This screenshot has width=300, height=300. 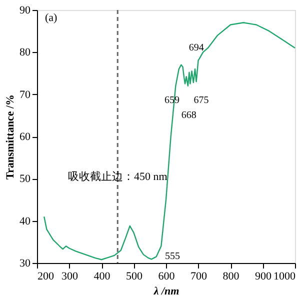 What do you see at coordinates (263, 276) in the screenshot?
I see `x-tick-label: 900` at bounding box center [263, 276].